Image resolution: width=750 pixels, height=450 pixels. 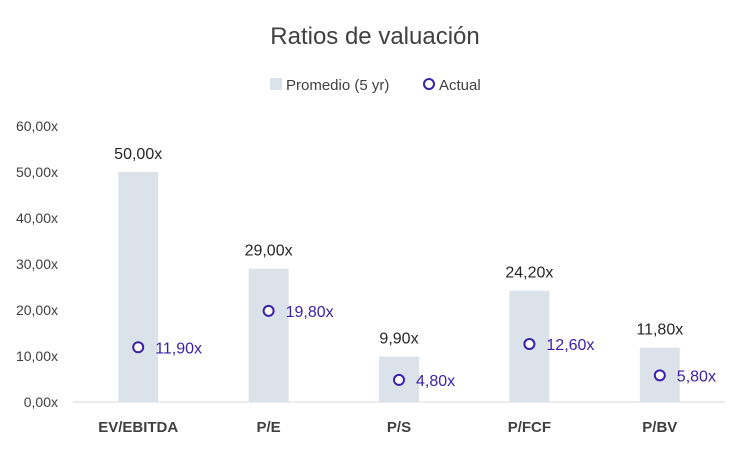 What do you see at coordinates (269, 251) in the screenshot?
I see `average-bar-label: 29,00x` at bounding box center [269, 251].